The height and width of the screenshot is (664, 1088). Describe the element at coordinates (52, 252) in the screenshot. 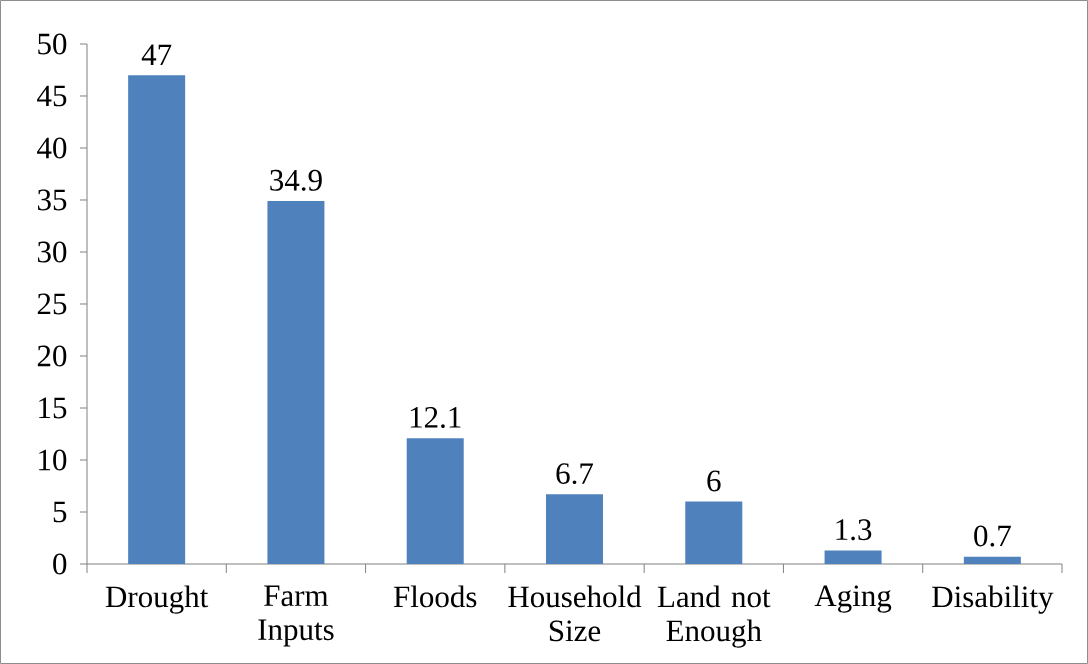

I see `y-tick-label: 30` at that location.